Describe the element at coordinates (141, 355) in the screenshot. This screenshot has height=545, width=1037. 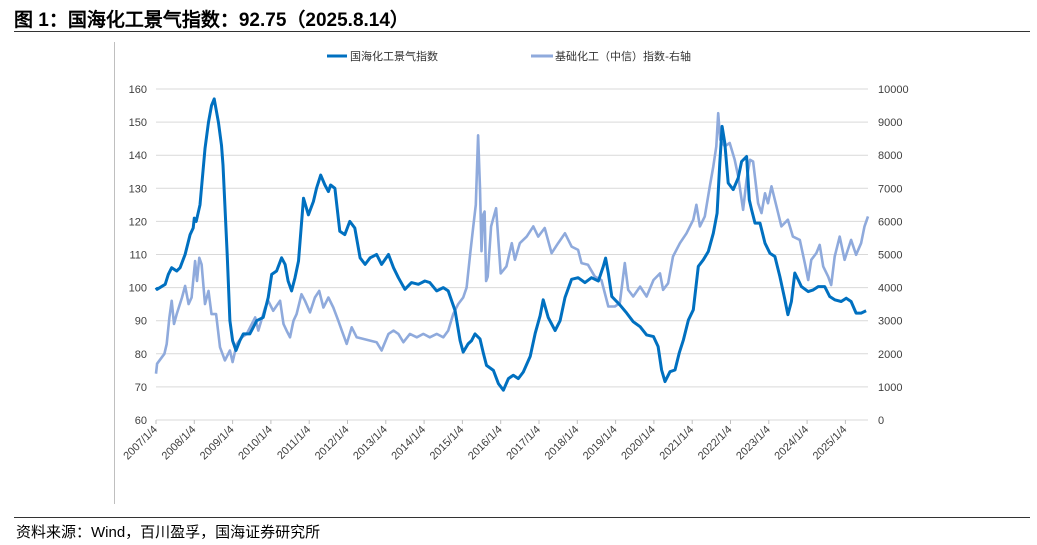
I see `left-y-tick-label: 80` at that location.